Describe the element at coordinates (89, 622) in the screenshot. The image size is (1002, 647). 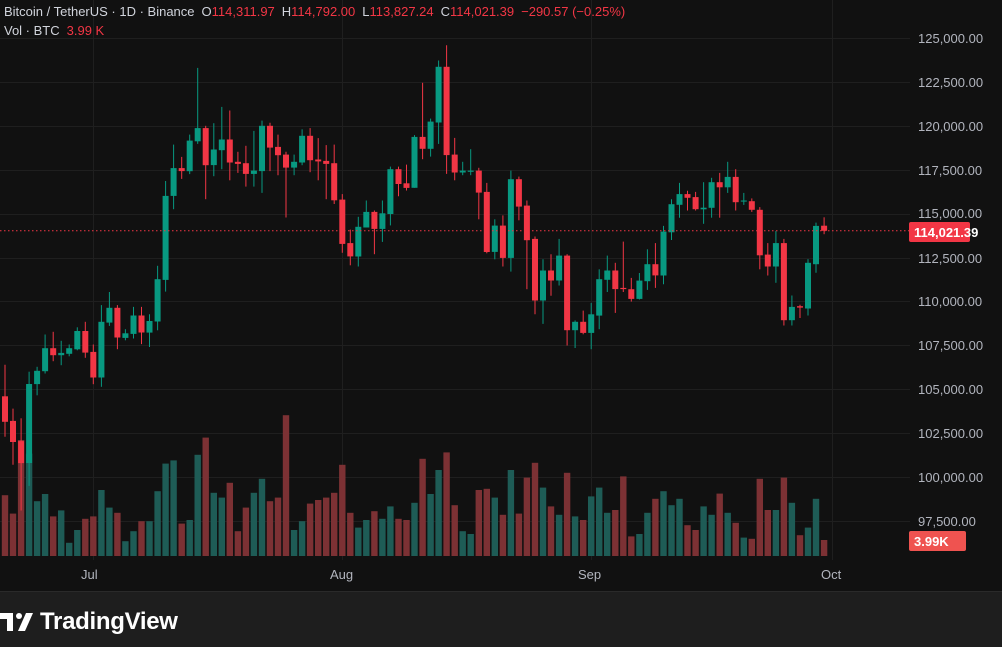
I see `tradingview-logo: TradingView` at that location.